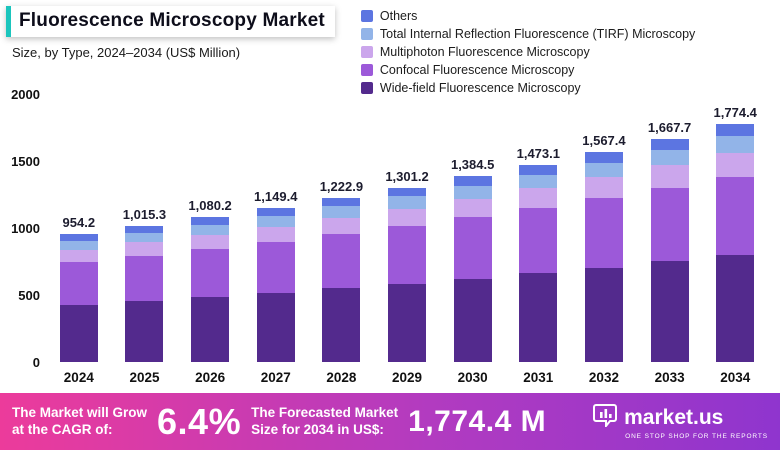 This screenshot has height=450, width=780. I want to click on y-tick-label: 0, so click(36, 362).